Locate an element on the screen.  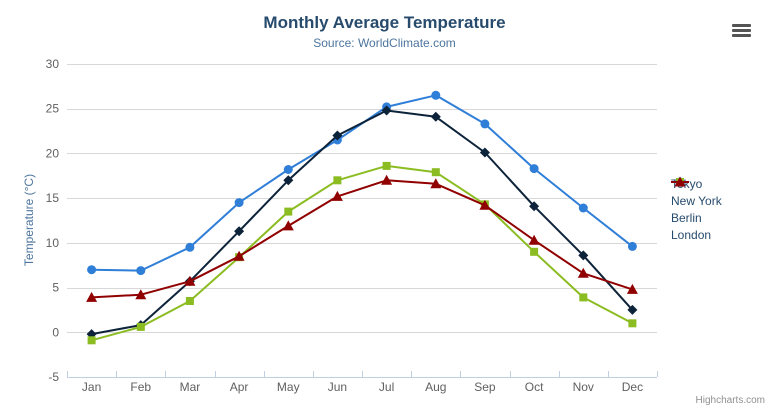
xaxis-tick-label: Apr is located at coordinates (239, 387).